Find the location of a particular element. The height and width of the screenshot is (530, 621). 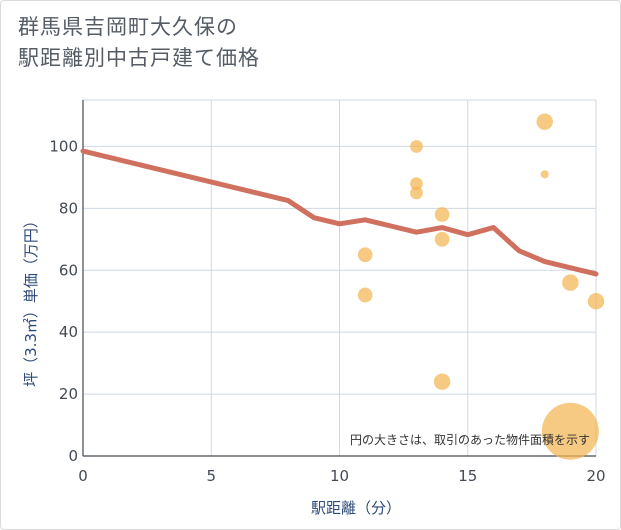

chart-title: 群馬県吉岡町大久保の 駅距離別中古戸建て価格 is located at coordinates (139, 43).